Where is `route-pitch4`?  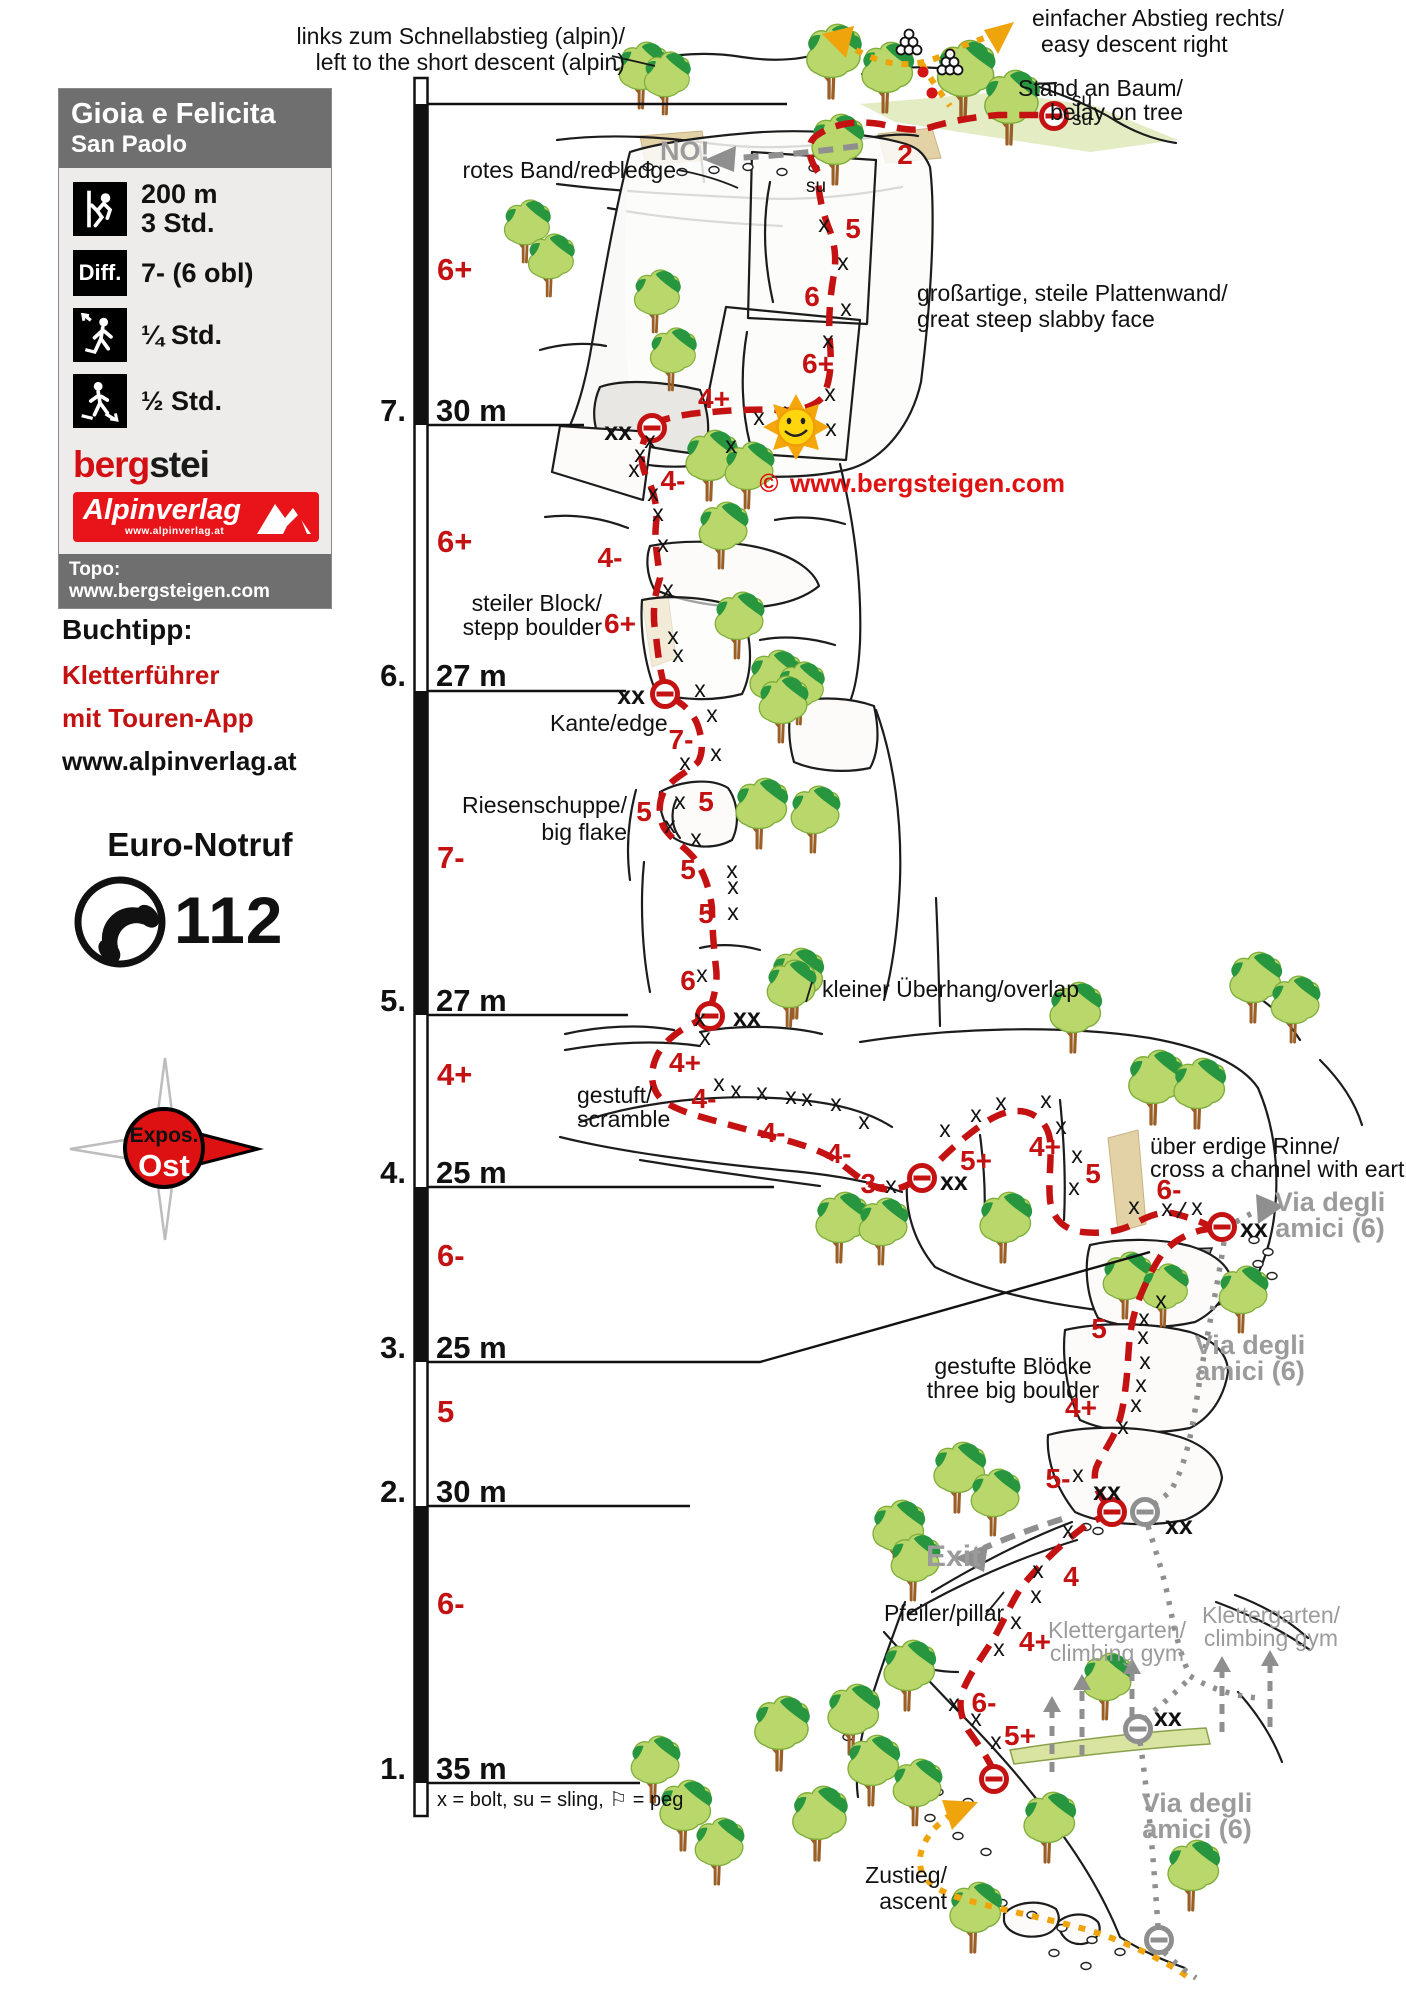 route-pitch4 is located at coordinates (783, 1105).